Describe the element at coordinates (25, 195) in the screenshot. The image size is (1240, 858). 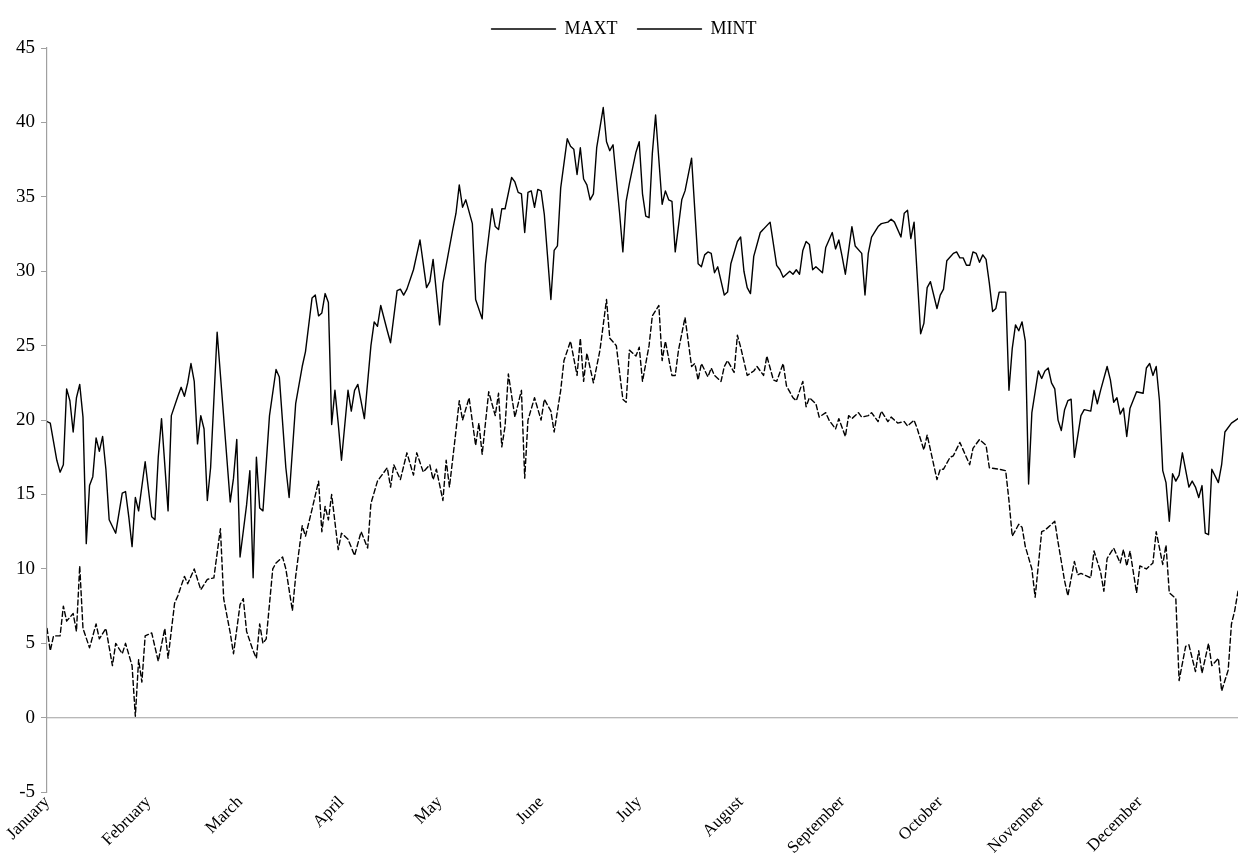
I see `y-tick-label: 35` at that location.